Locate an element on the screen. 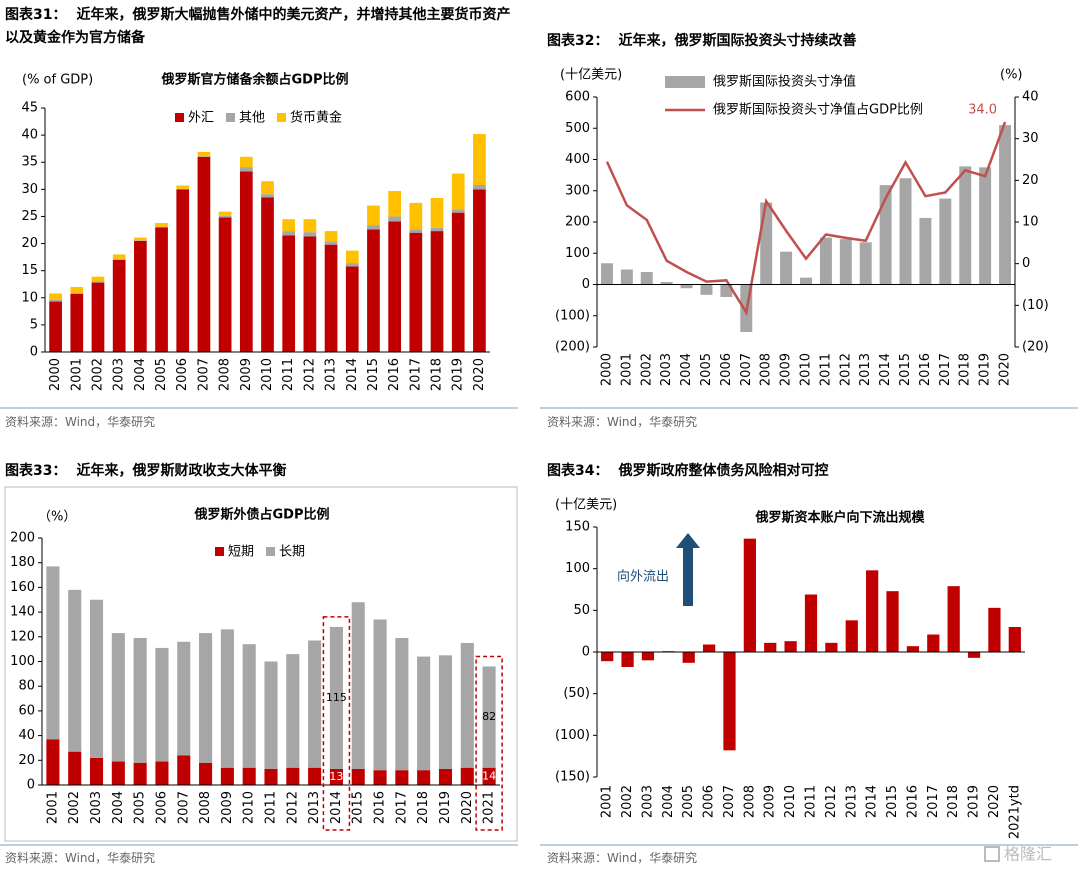 The height and width of the screenshot is (875, 1080). y-tick-label: 400 is located at coordinates (577, 159).